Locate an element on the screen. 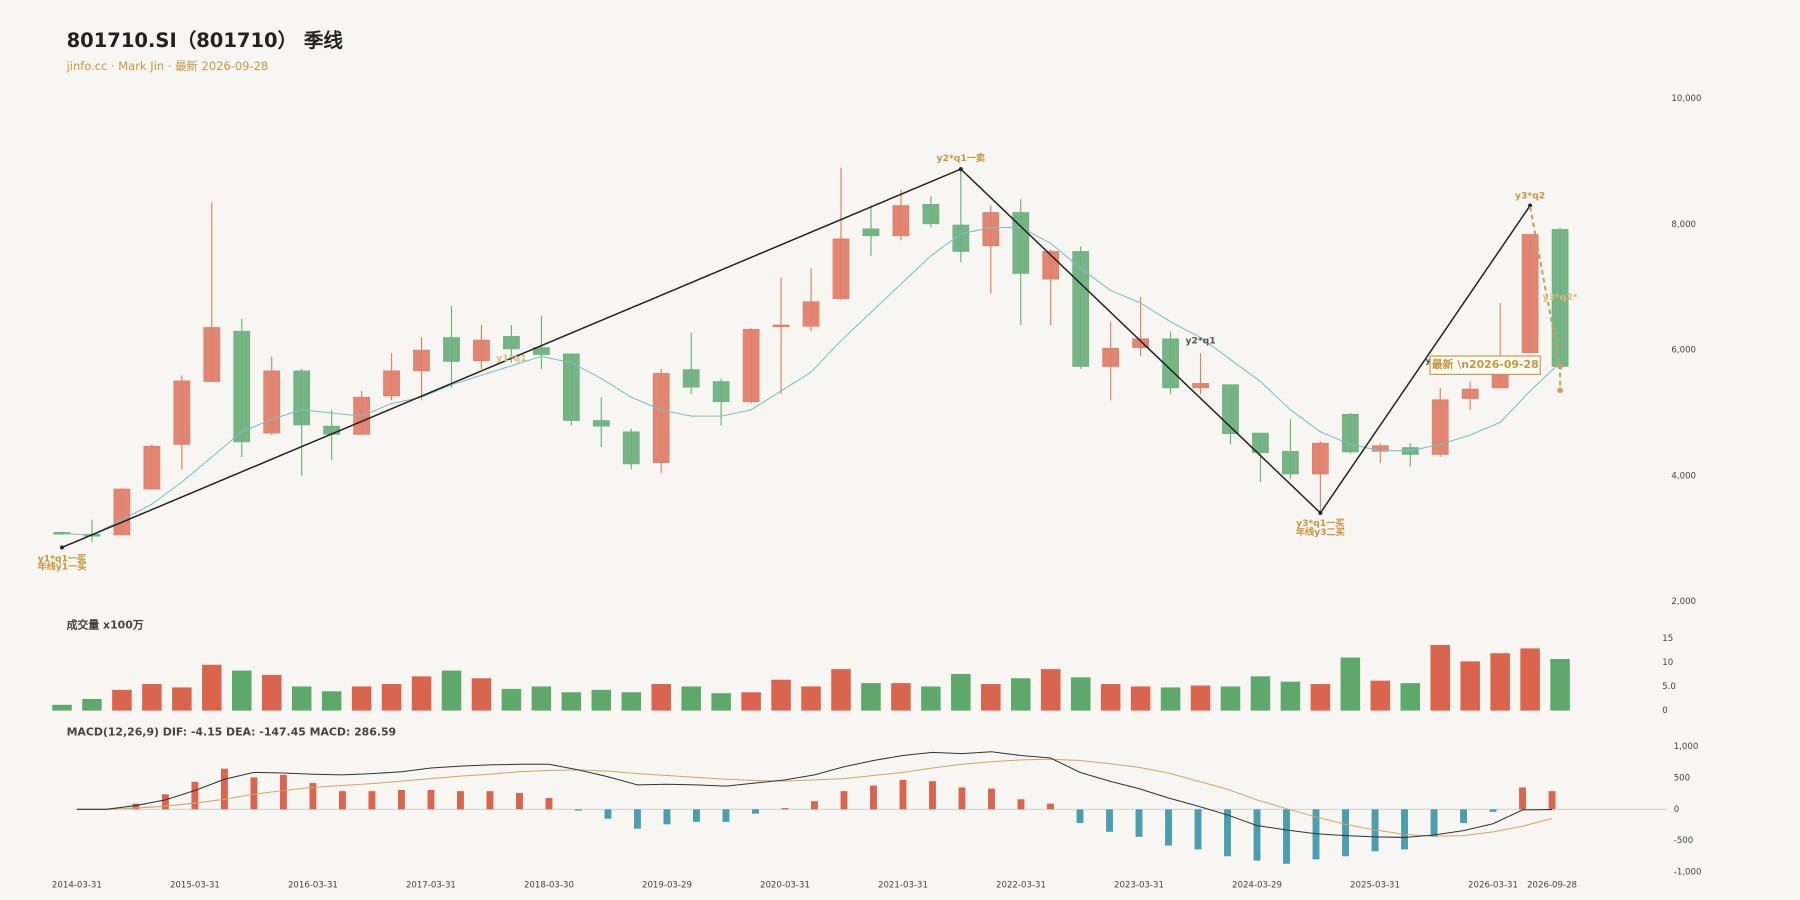 The image size is (1800, 900). x-tick-label: 2026-09-28 is located at coordinates (1552, 886).